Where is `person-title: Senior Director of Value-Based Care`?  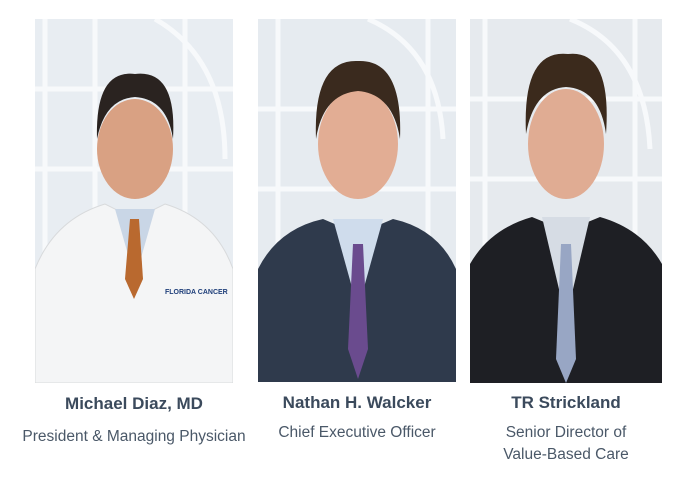 person-title: Senior Director of Value-Based Care is located at coordinates (566, 443).